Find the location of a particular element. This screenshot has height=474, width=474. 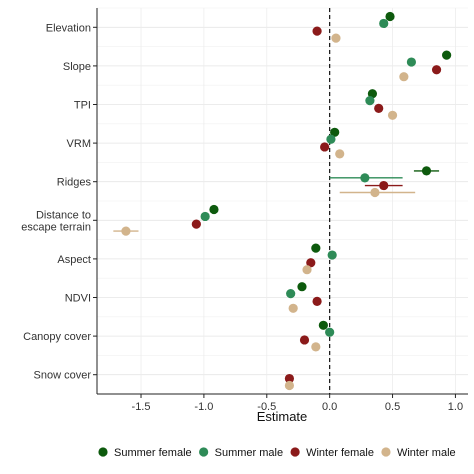

legend-item: Summer female is located at coordinates (145, 453).